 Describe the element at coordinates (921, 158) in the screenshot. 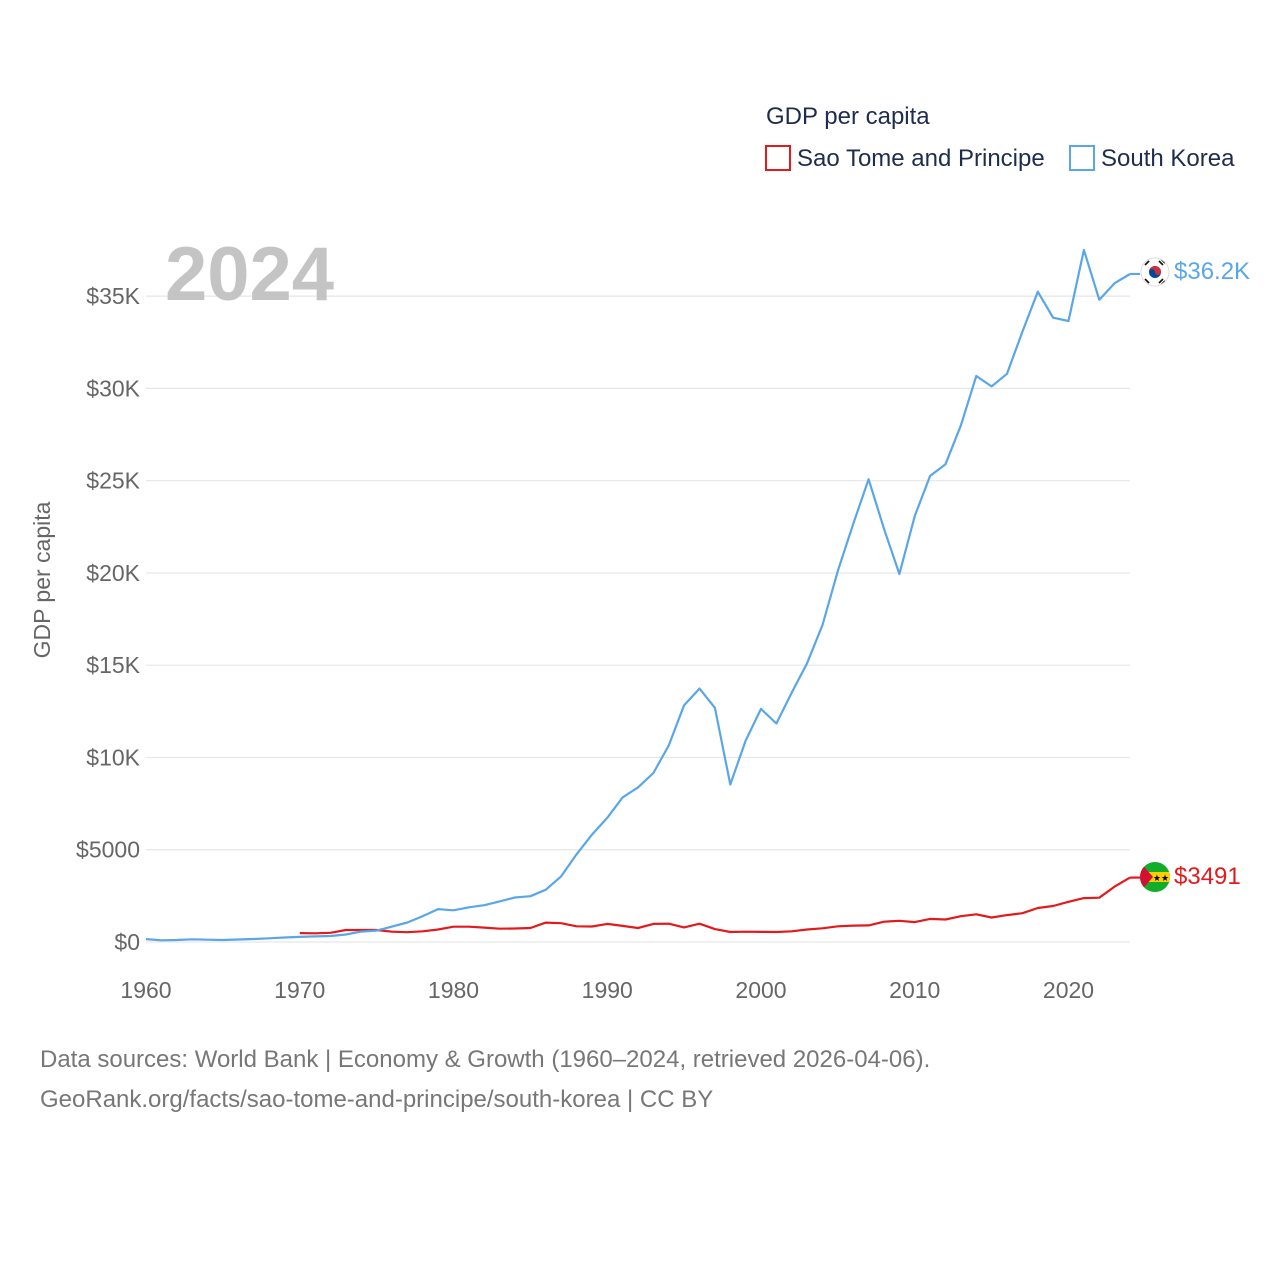

I see `legend-label-sao-tome: Sao Tome and Principe` at that location.